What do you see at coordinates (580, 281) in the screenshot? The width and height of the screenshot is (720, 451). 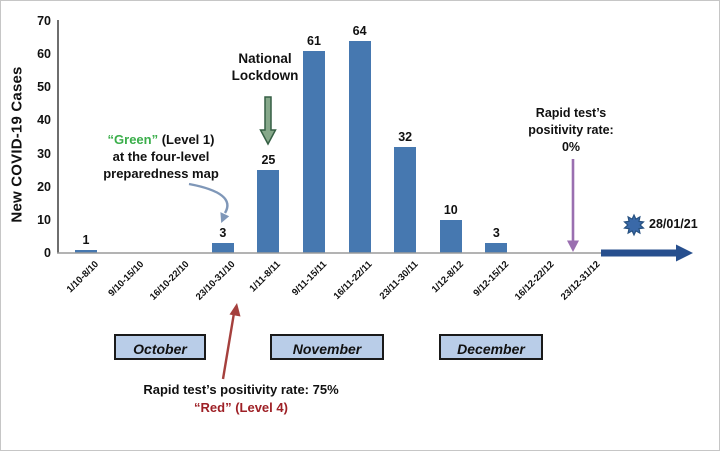 I see `x-tick-label: 23/12-31/12` at bounding box center [580, 281].